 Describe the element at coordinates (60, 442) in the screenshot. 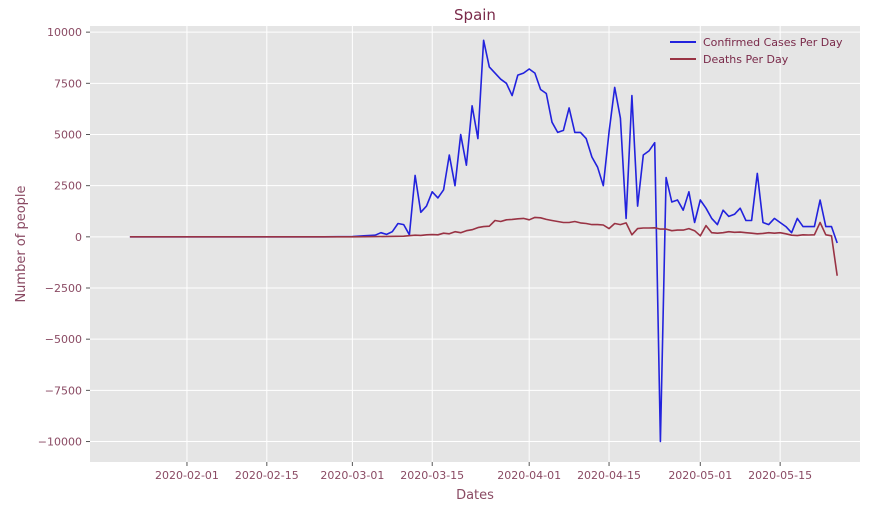

I see `y-tick-label: −10000` at that location.